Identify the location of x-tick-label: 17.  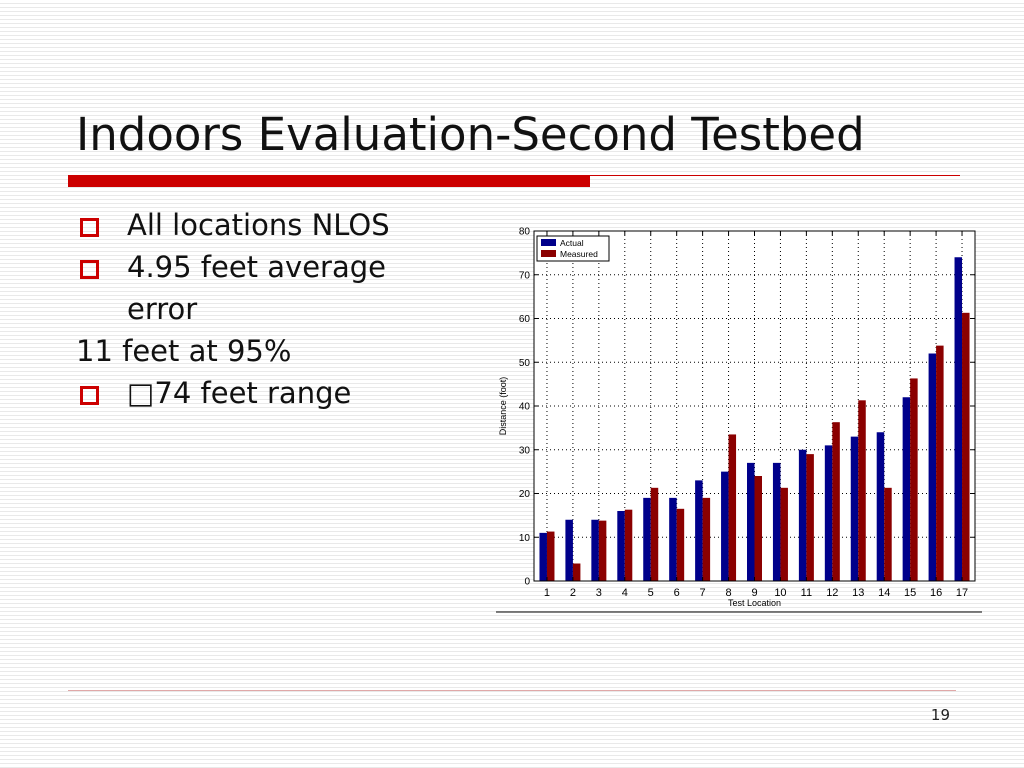
(962, 593).